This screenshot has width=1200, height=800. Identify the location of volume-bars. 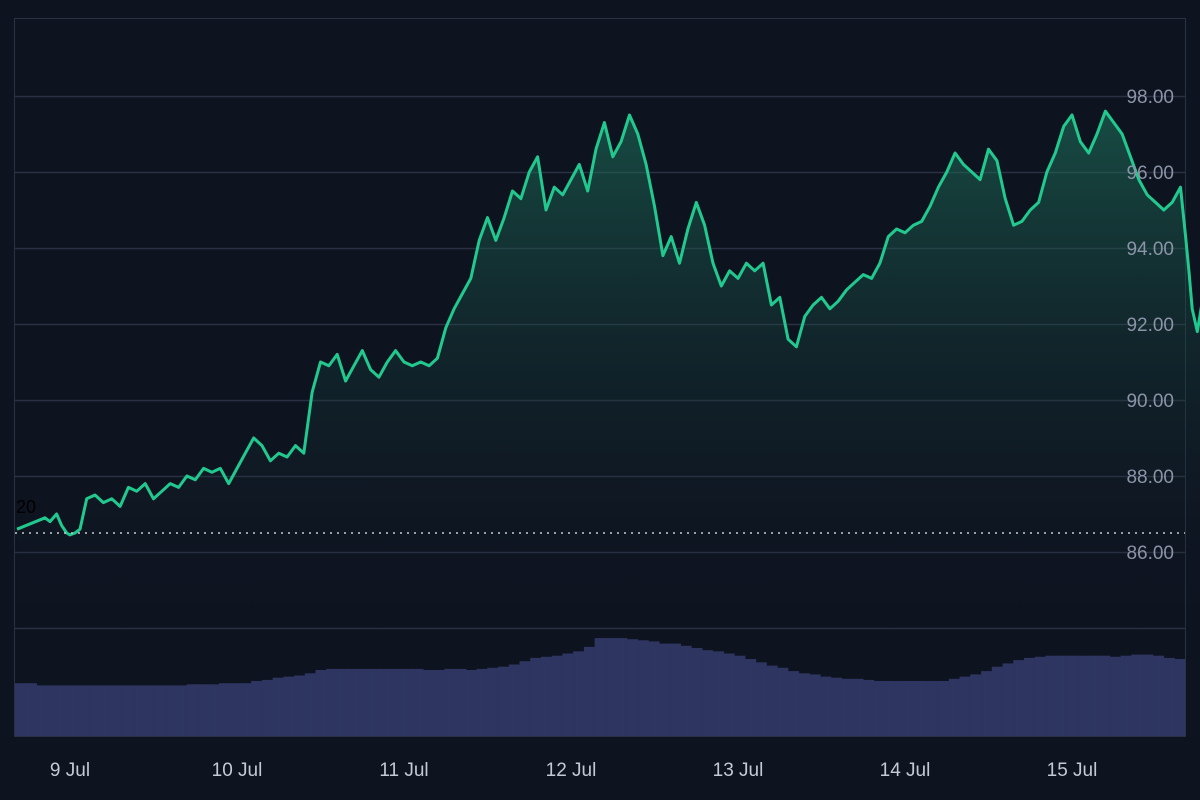
(600, 687).